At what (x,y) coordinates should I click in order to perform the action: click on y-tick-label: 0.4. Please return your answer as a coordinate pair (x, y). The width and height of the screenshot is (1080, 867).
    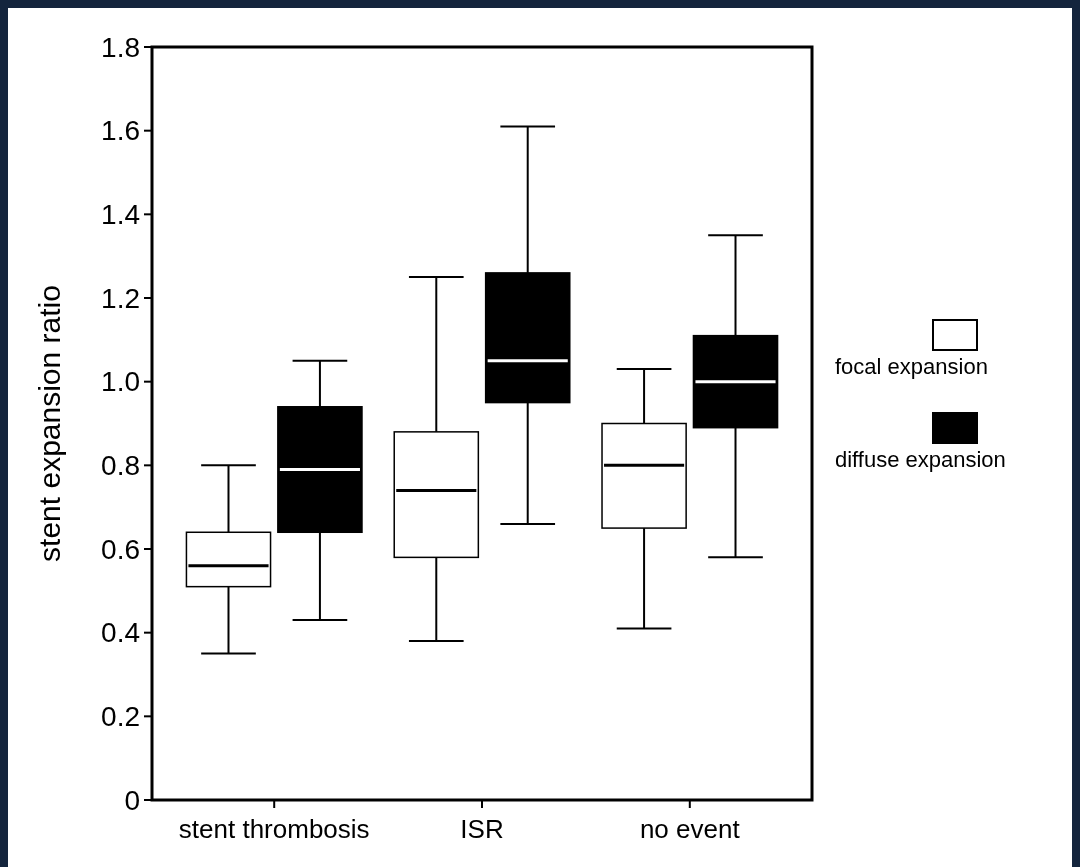
    Looking at the image, I should click on (120, 633).